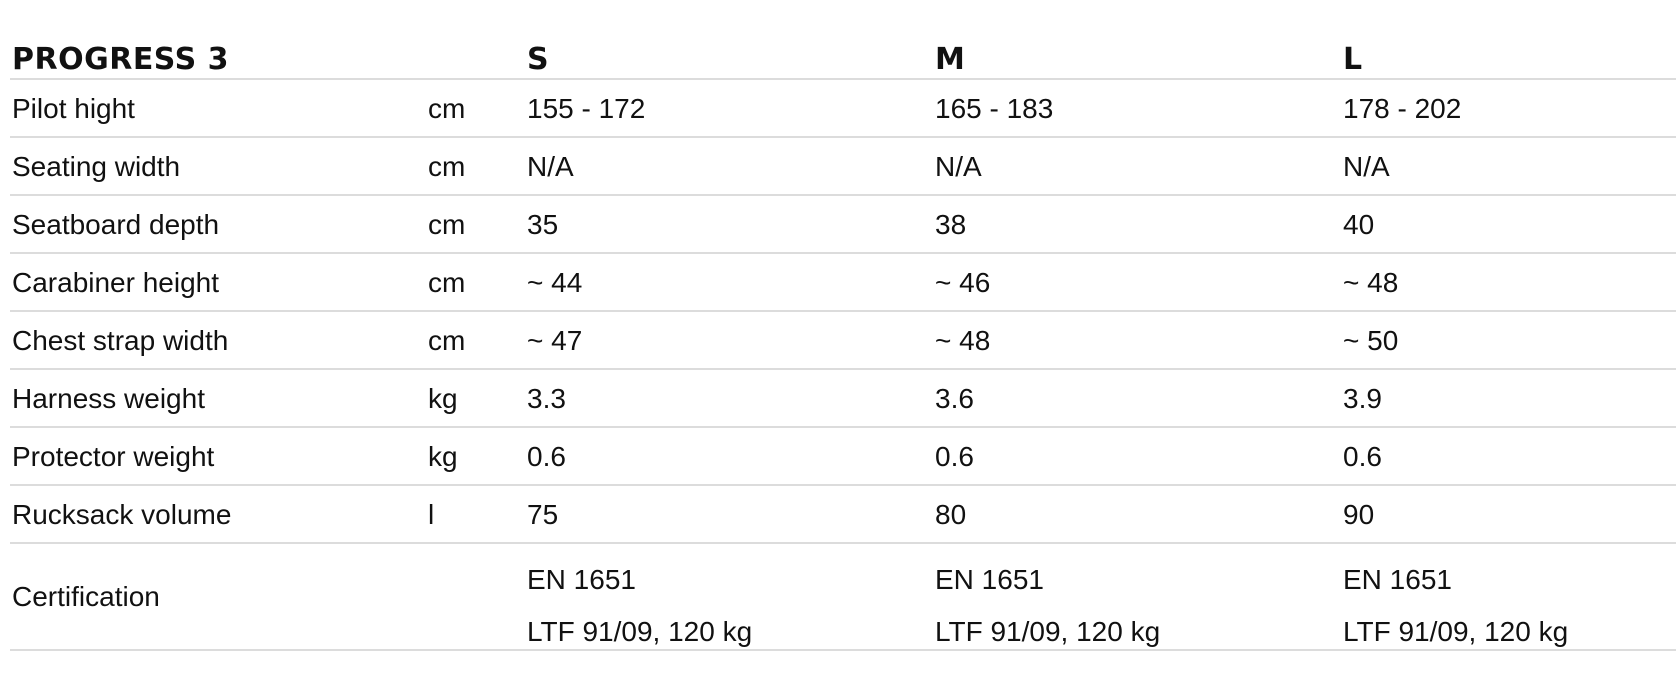  I want to click on value-s: 0.6, so click(546, 456).